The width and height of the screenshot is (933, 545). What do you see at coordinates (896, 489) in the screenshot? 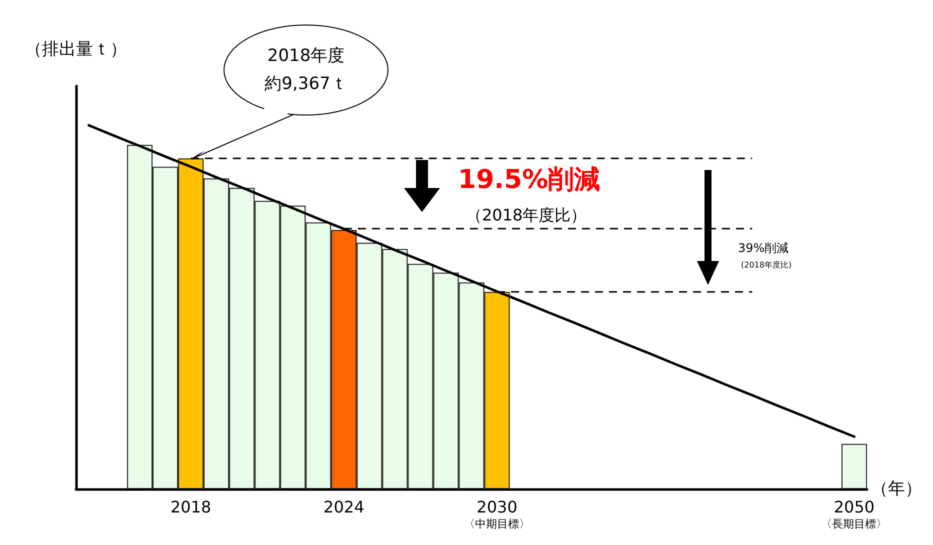
I see `x-axis-title: （年）` at bounding box center [896, 489].